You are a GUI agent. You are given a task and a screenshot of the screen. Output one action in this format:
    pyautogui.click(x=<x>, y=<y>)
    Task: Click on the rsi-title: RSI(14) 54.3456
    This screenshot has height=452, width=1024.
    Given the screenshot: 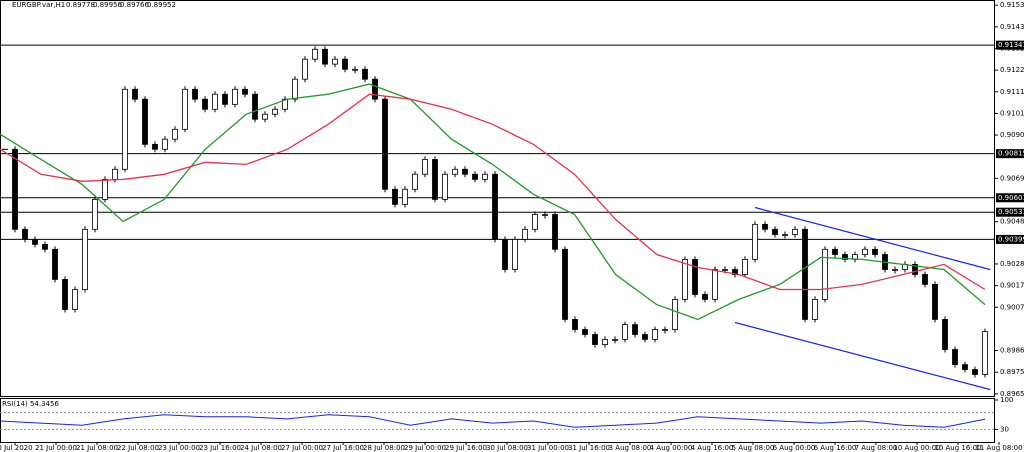 What is the action you would take?
    pyautogui.click(x=30, y=404)
    